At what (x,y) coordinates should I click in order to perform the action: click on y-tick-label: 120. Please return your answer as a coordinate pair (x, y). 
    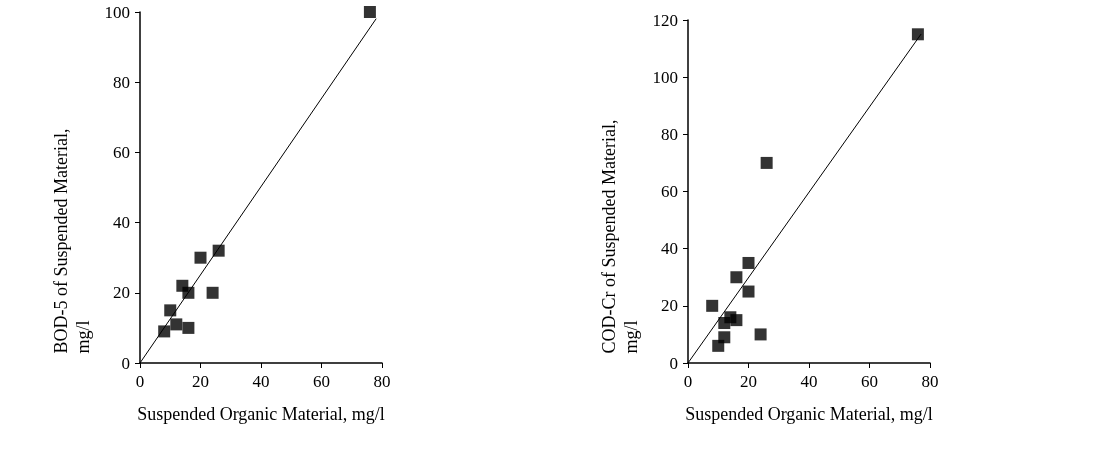
    Looking at the image, I should click on (665, 20).